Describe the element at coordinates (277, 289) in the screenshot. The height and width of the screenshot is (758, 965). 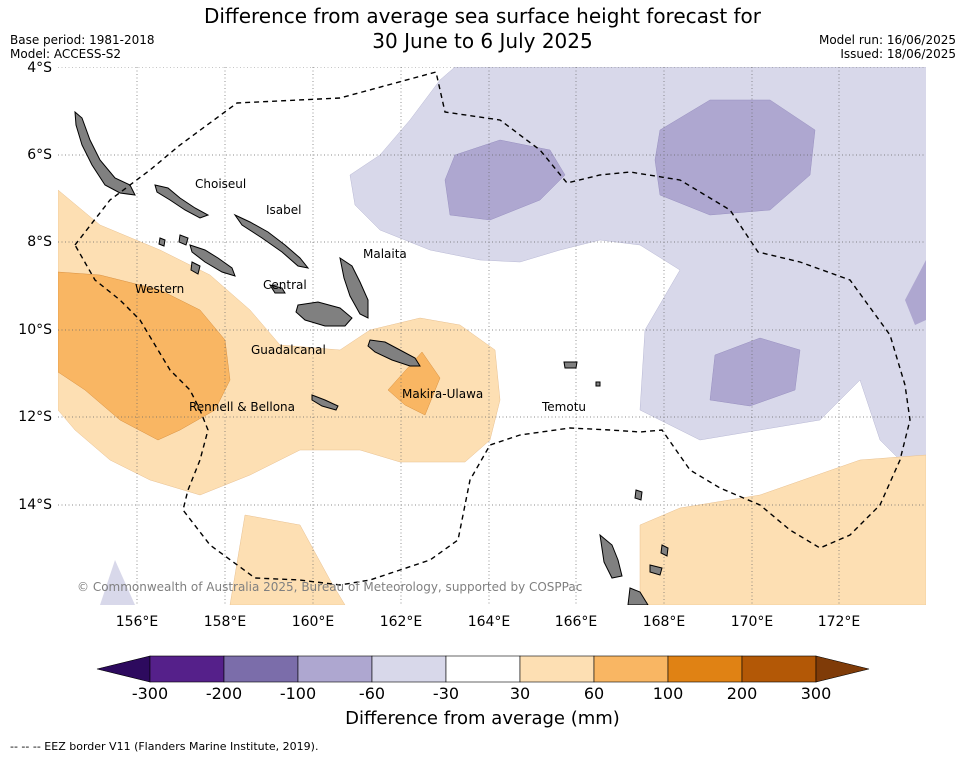
I see `island-central` at that location.